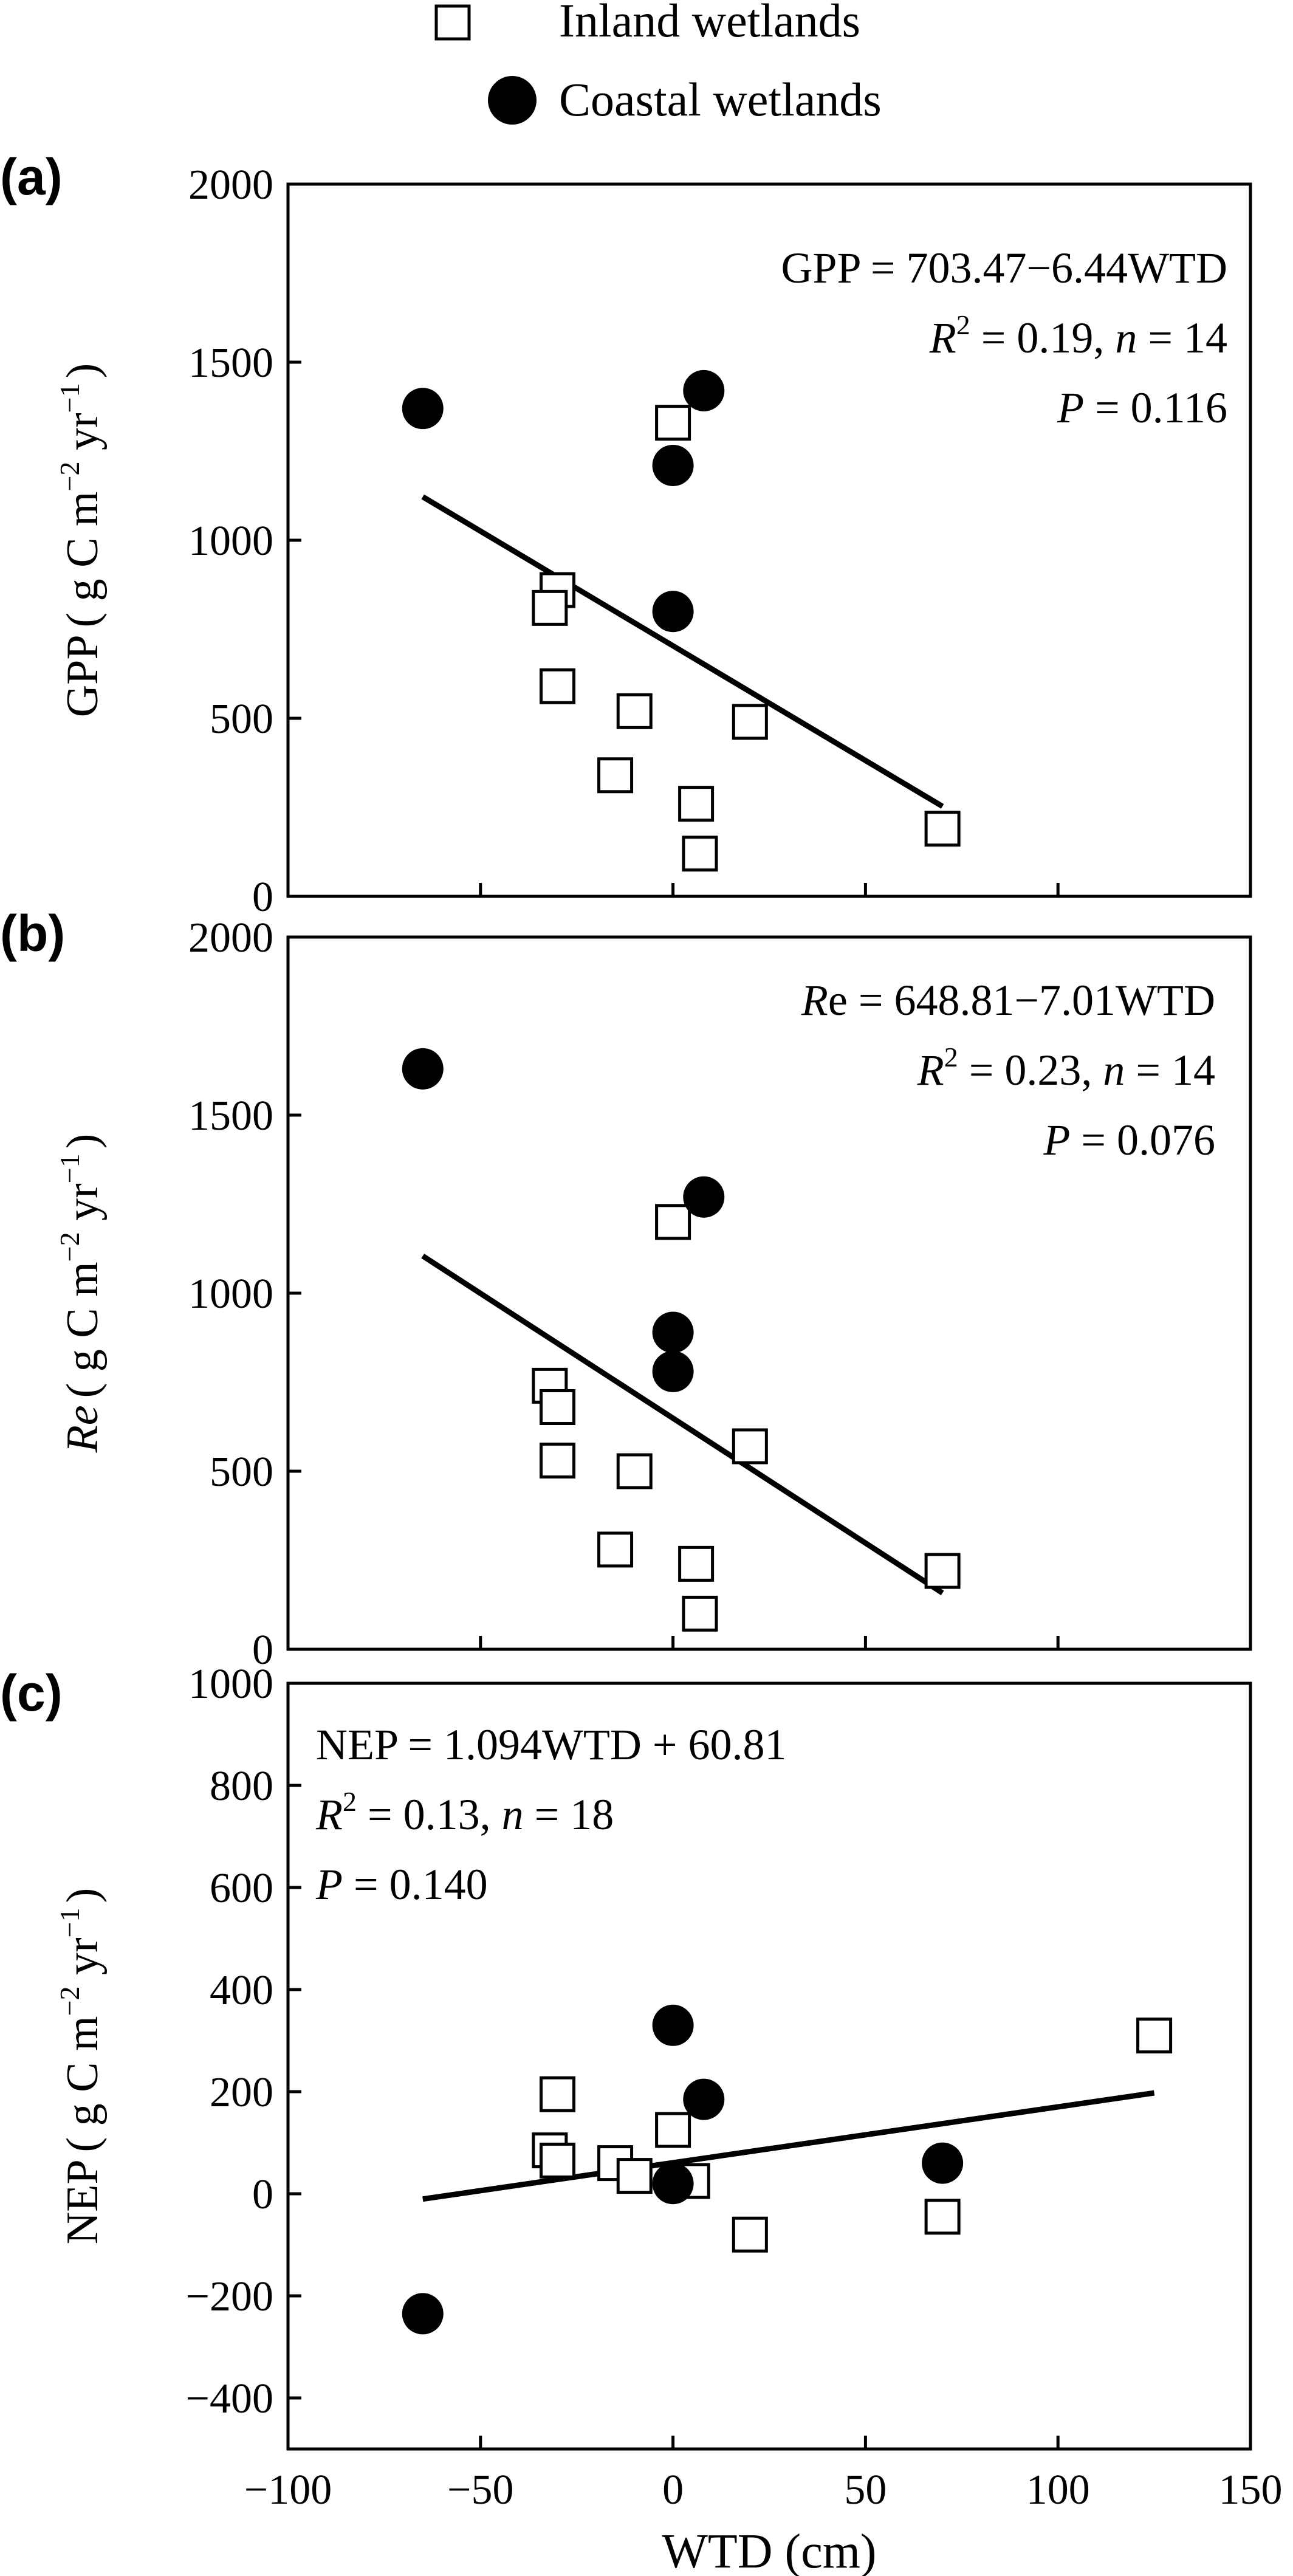 The height and width of the screenshot is (2576, 1293). What do you see at coordinates (930, 1070) in the screenshot?
I see `eq-b-r2: R` at bounding box center [930, 1070].